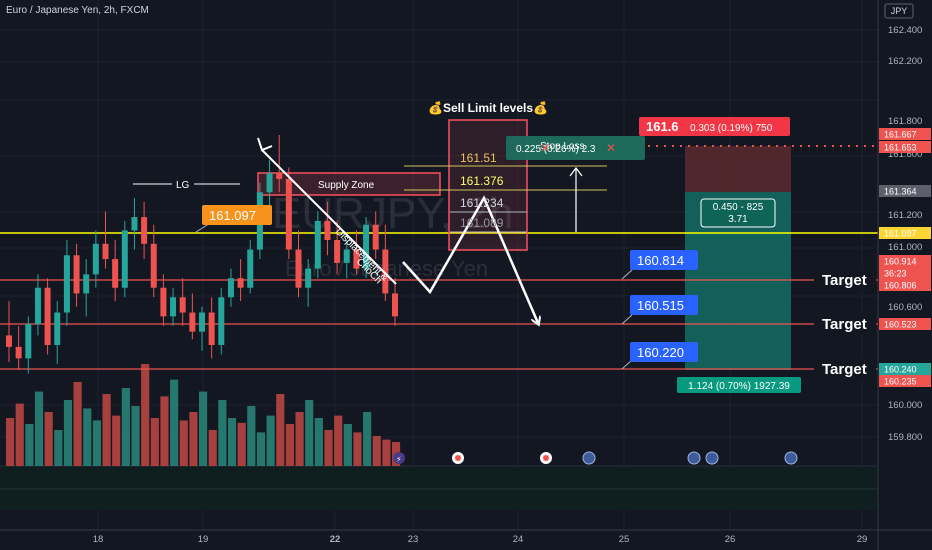 Image resolution: width=932 pixels, height=550 pixels. I want to click on profit-label-box, so click(739, 385).